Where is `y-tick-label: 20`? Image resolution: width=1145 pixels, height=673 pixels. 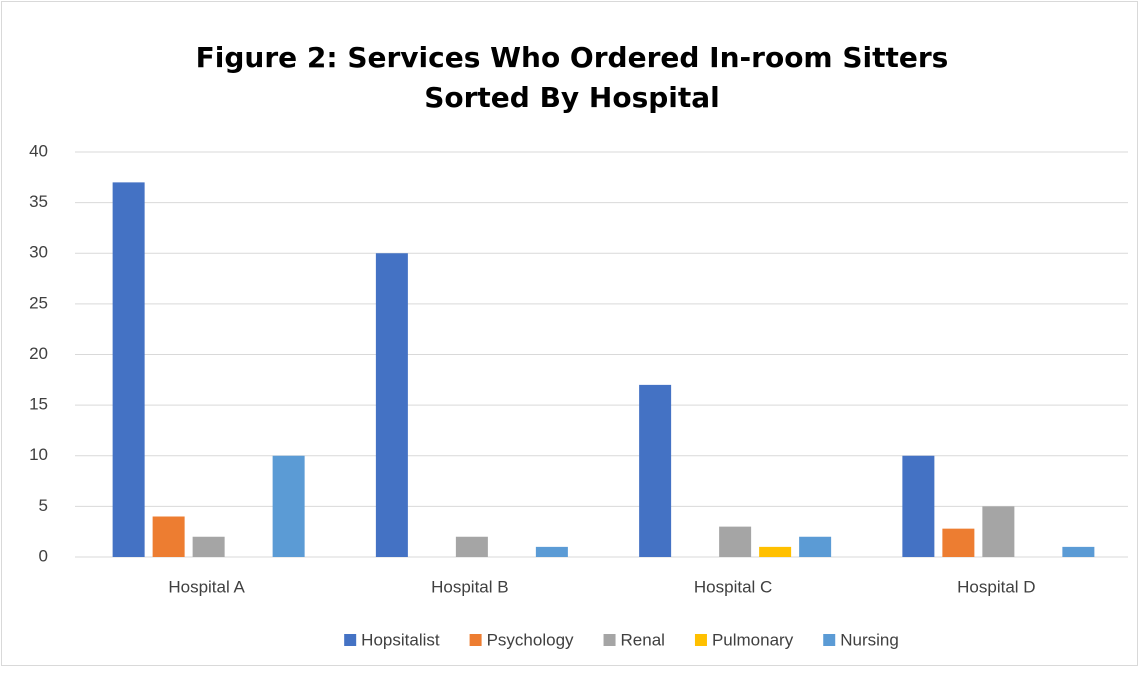 y-tick-label: 20 is located at coordinates (38, 353).